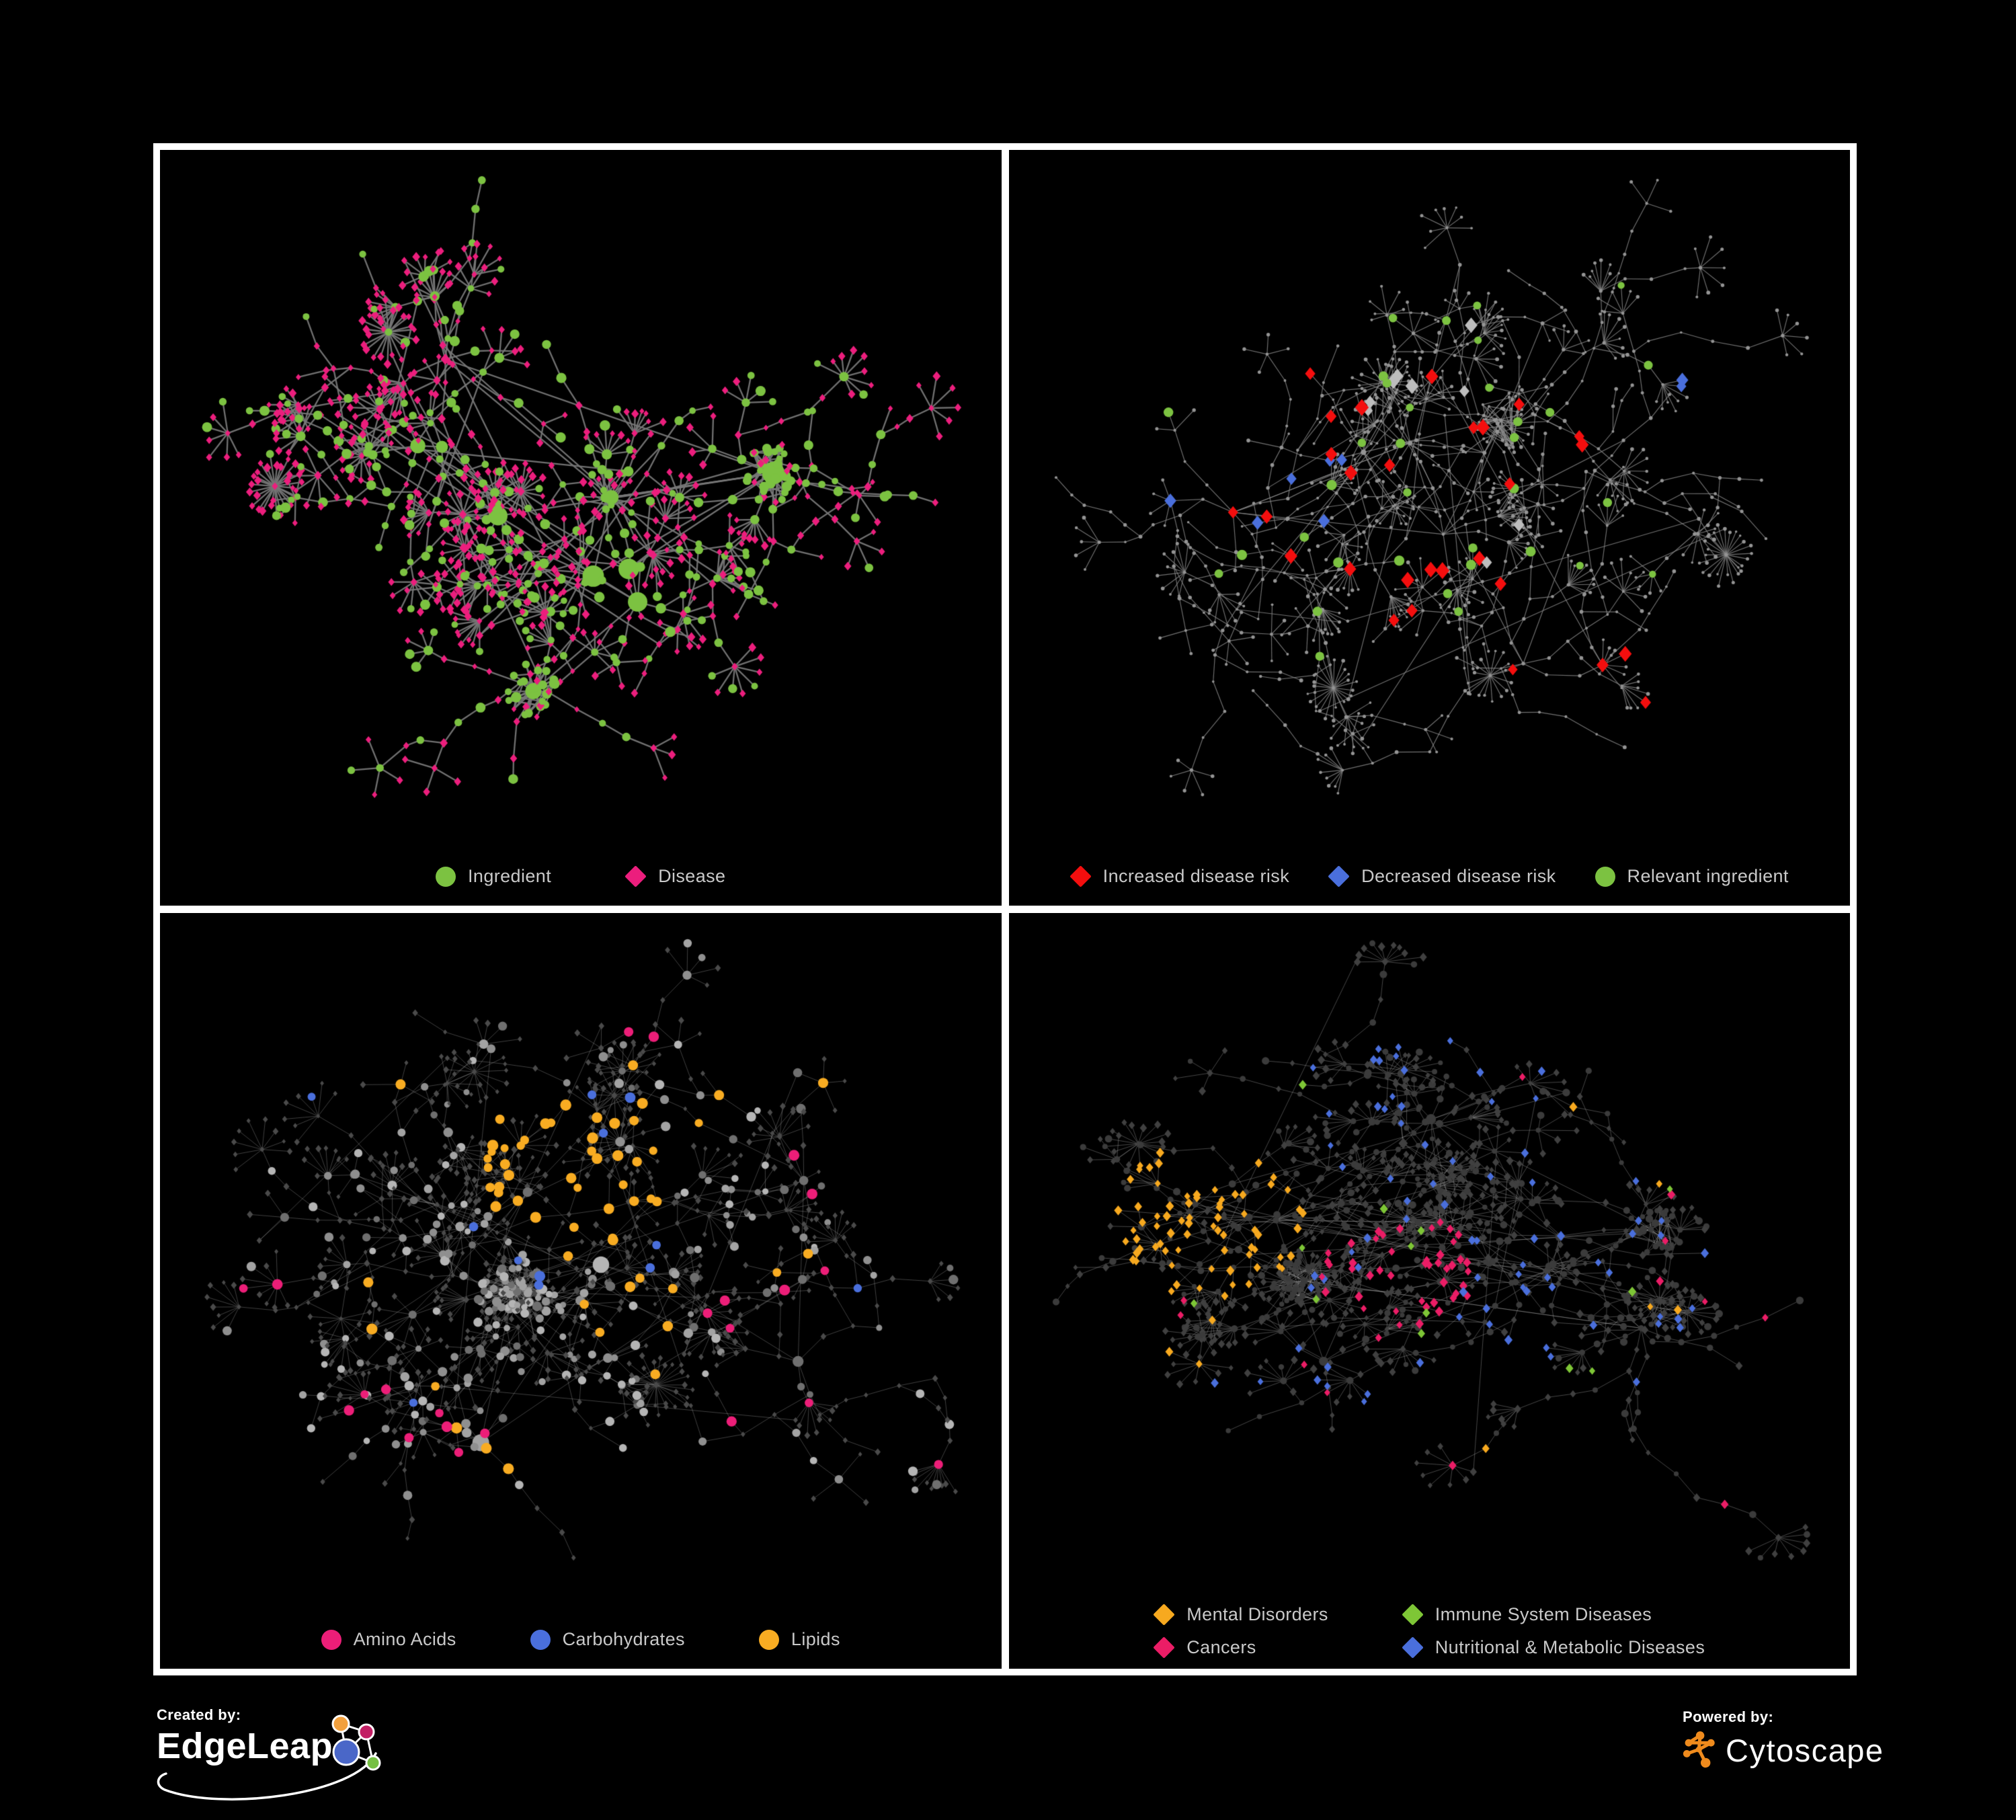 Image resolution: width=2016 pixels, height=1820 pixels. I want to click on legend-label: Increased disease risk, so click(1196, 876).